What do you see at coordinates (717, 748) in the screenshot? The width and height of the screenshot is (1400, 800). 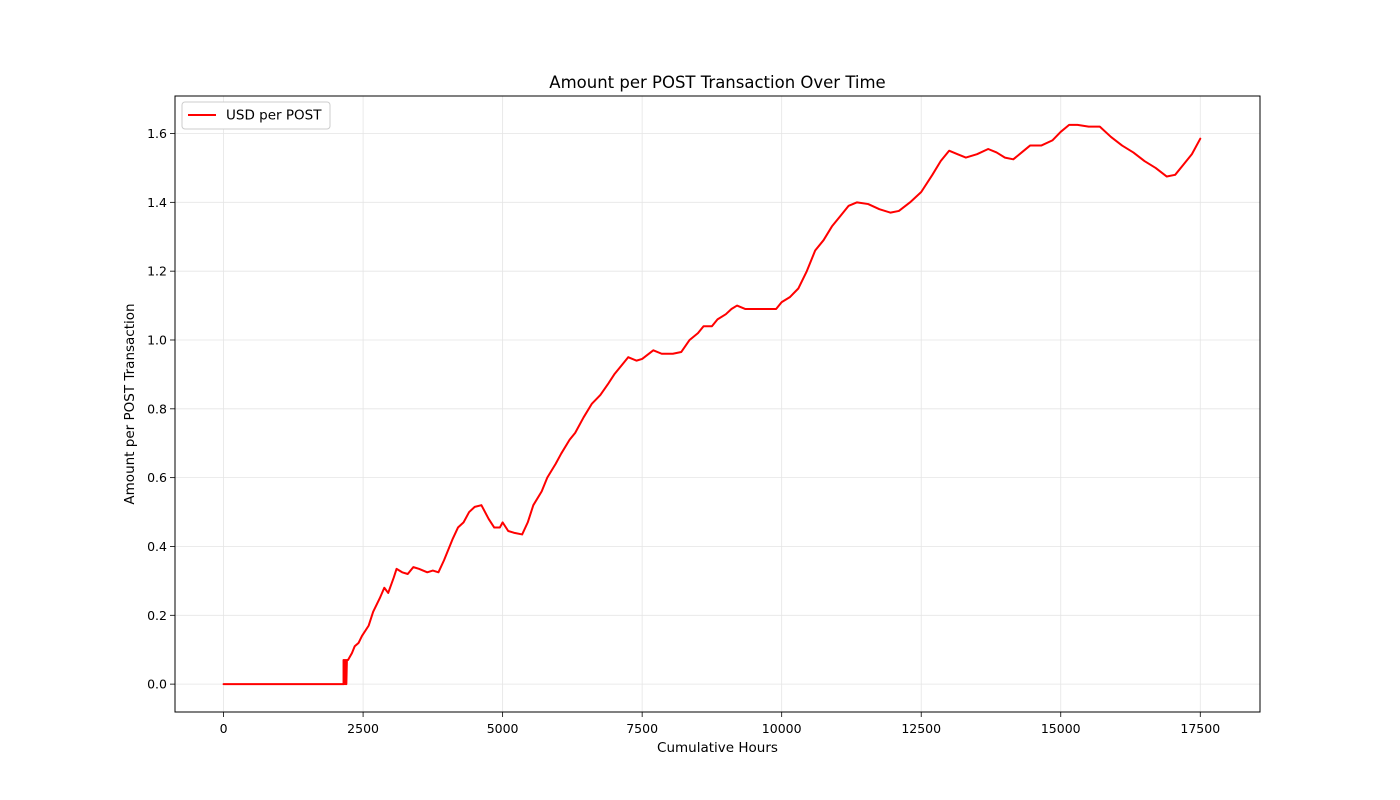 I see `x-axis-label: Cumulative Hours` at bounding box center [717, 748].